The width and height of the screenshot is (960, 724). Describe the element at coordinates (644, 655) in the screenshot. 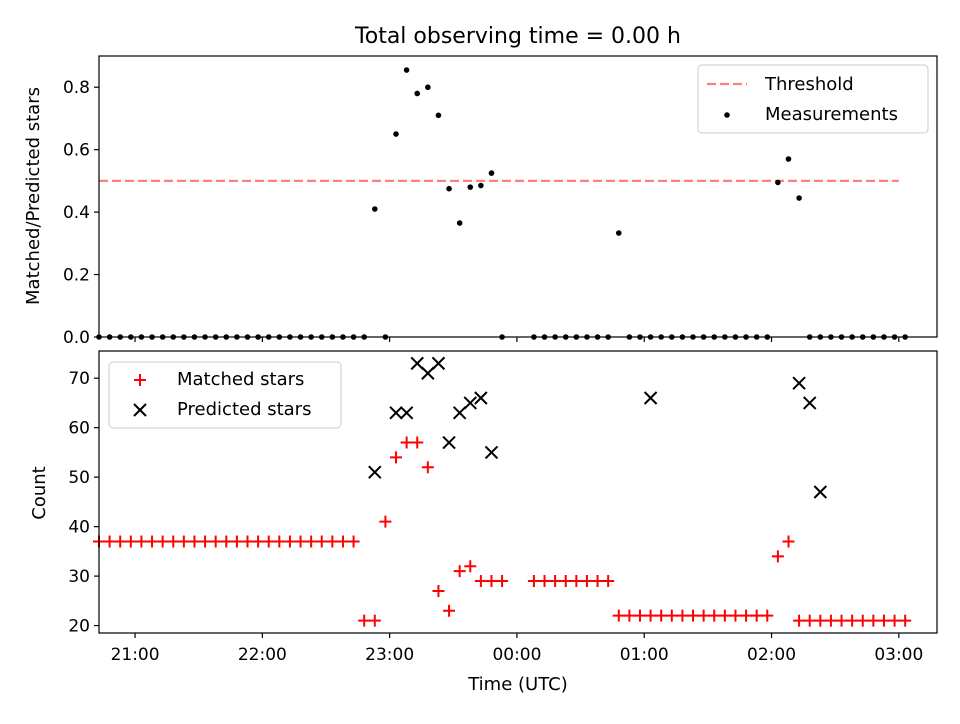

I see `x-tick-label: 01:00` at that location.